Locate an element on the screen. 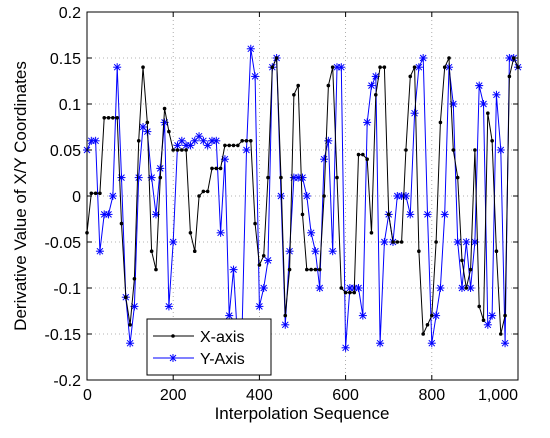 The height and width of the screenshot is (438, 550). y-tick-label: 0.15 is located at coordinates (65, 59).